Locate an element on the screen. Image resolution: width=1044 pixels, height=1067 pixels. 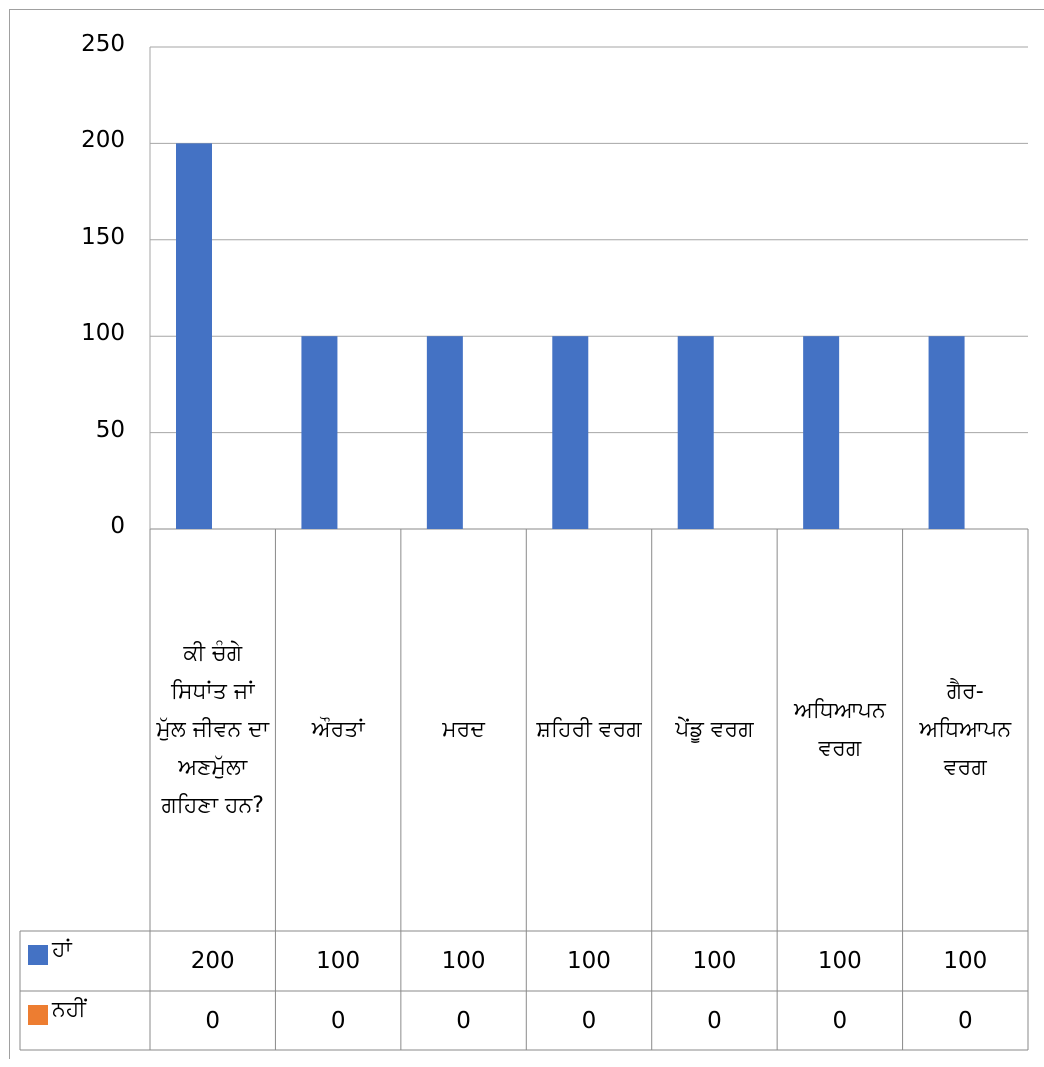
y-tick-label: 100 is located at coordinates (103, 333).